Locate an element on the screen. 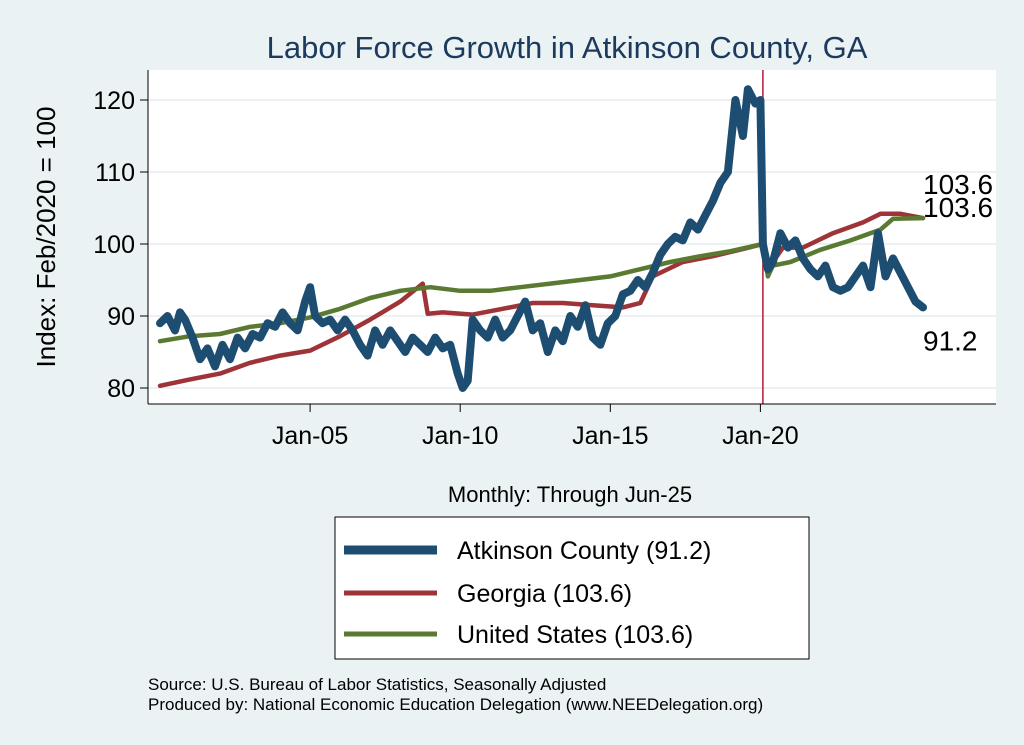 The image size is (1024, 745). y-tick-label-90: 90 is located at coordinates (121, 317).